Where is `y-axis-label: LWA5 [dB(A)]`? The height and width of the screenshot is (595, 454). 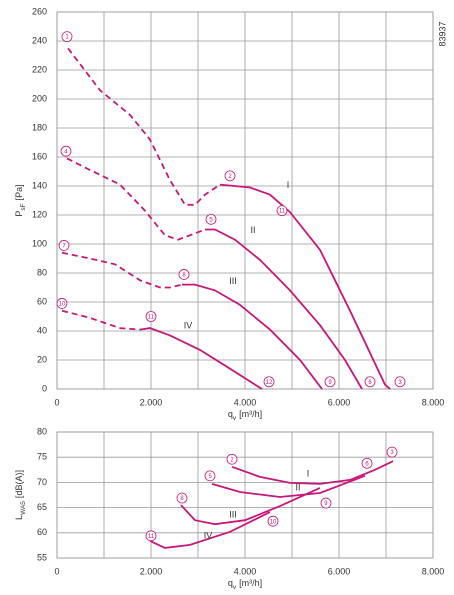
y-axis-label: LWA5 [dB(A)] is located at coordinates (20, 495).